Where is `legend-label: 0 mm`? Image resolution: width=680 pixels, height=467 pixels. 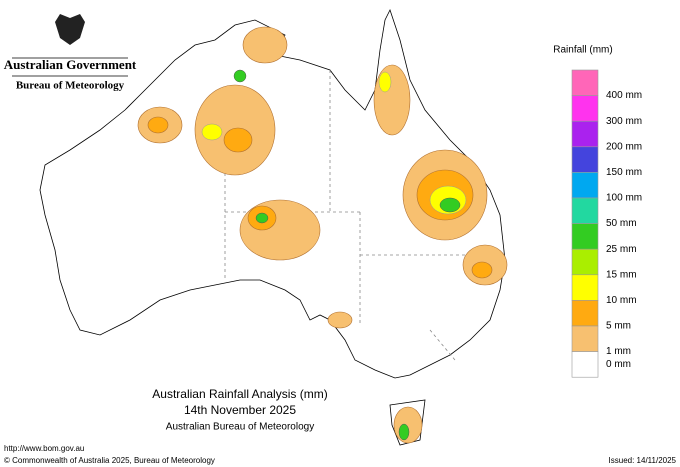
legend-label: 0 mm is located at coordinates (618, 364).